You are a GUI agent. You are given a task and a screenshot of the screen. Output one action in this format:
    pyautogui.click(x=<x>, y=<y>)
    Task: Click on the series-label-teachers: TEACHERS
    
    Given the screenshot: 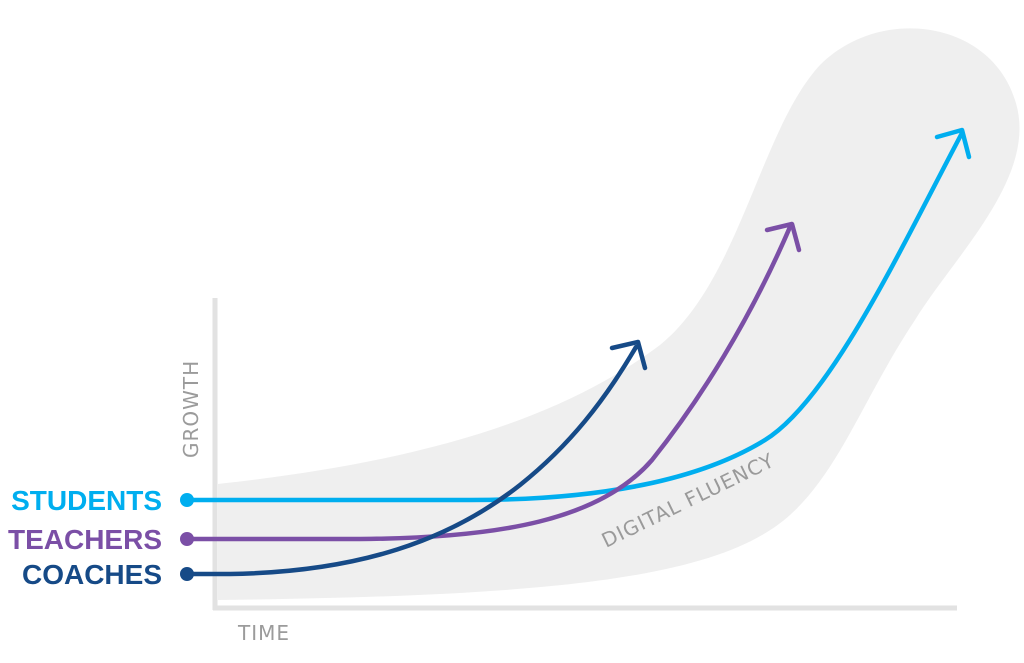 What is the action you would take?
    pyautogui.click(x=85, y=539)
    